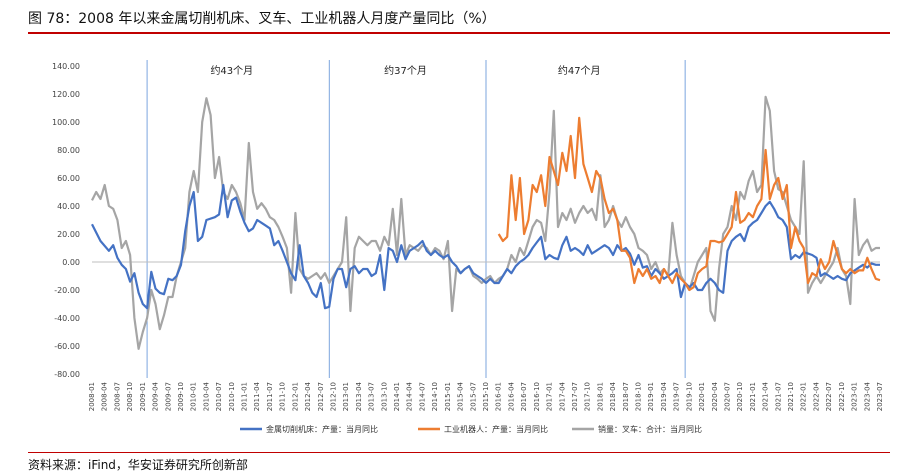 This screenshot has width=898, height=473. I want to click on x-tick-label: 2009-01, so click(143, 396).